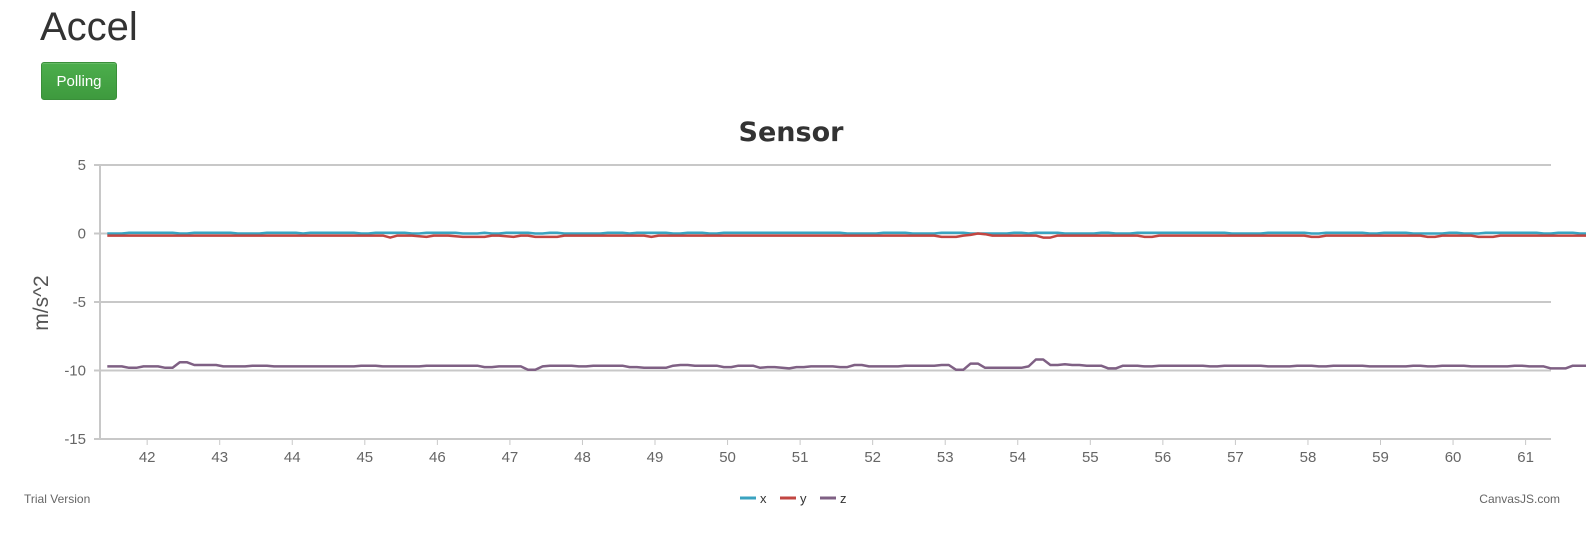 The height and width of the screenshot is (540, 1586). I want to click on legend-label: z, so click(843, 498).